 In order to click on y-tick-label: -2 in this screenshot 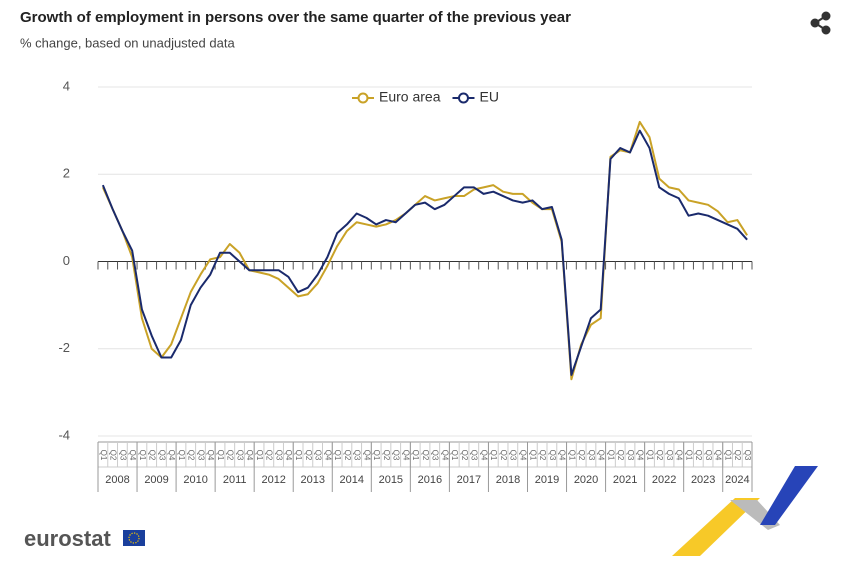, I will do `click(64, 347)`.